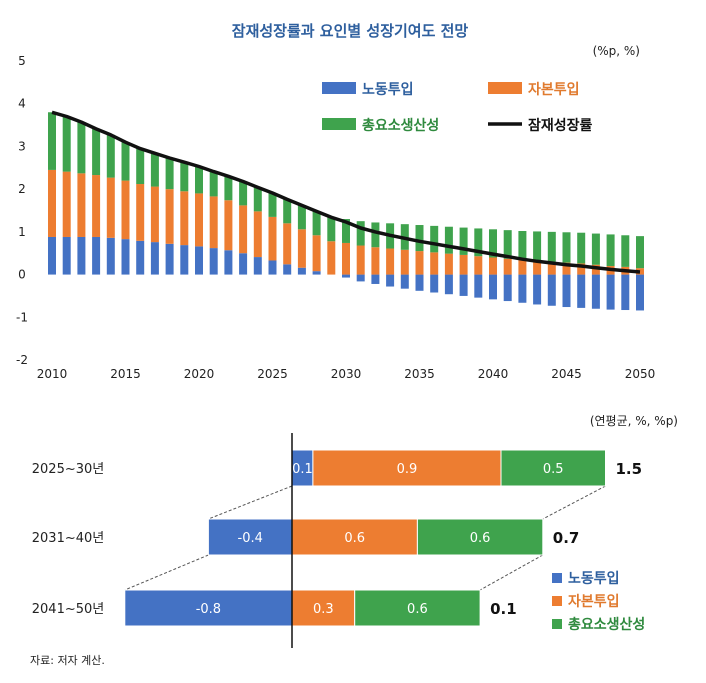 The height and width of the screenshot is (683, 706). Describe the element at coordinates (566, 374) in the screenshot. I see `x-tick-label: 2045` at that location.